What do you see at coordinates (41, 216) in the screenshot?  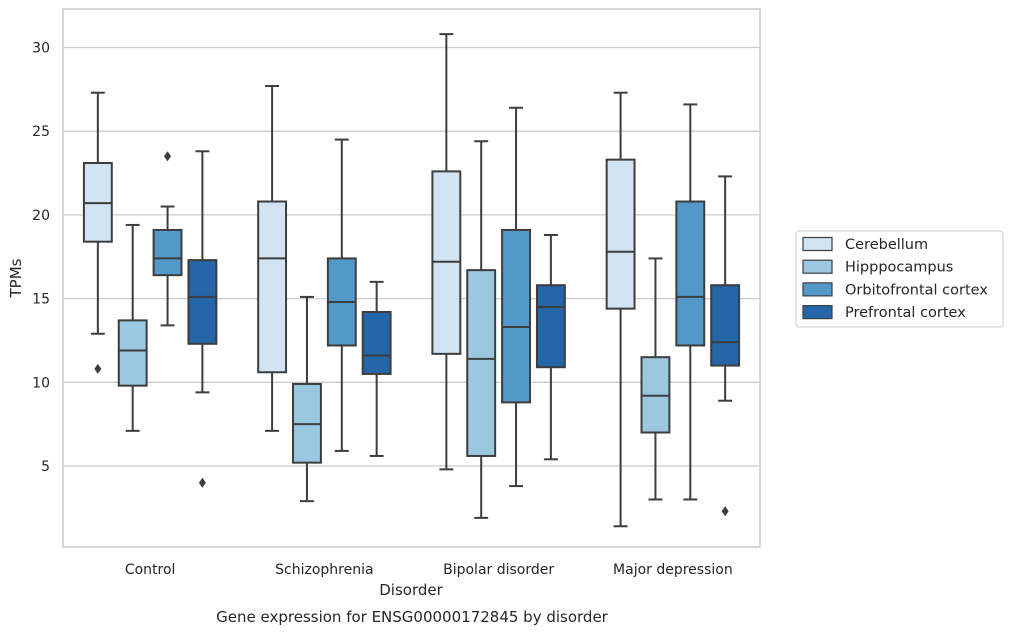 I see `y-tick-label: 20` at bounding box center [41, 216].